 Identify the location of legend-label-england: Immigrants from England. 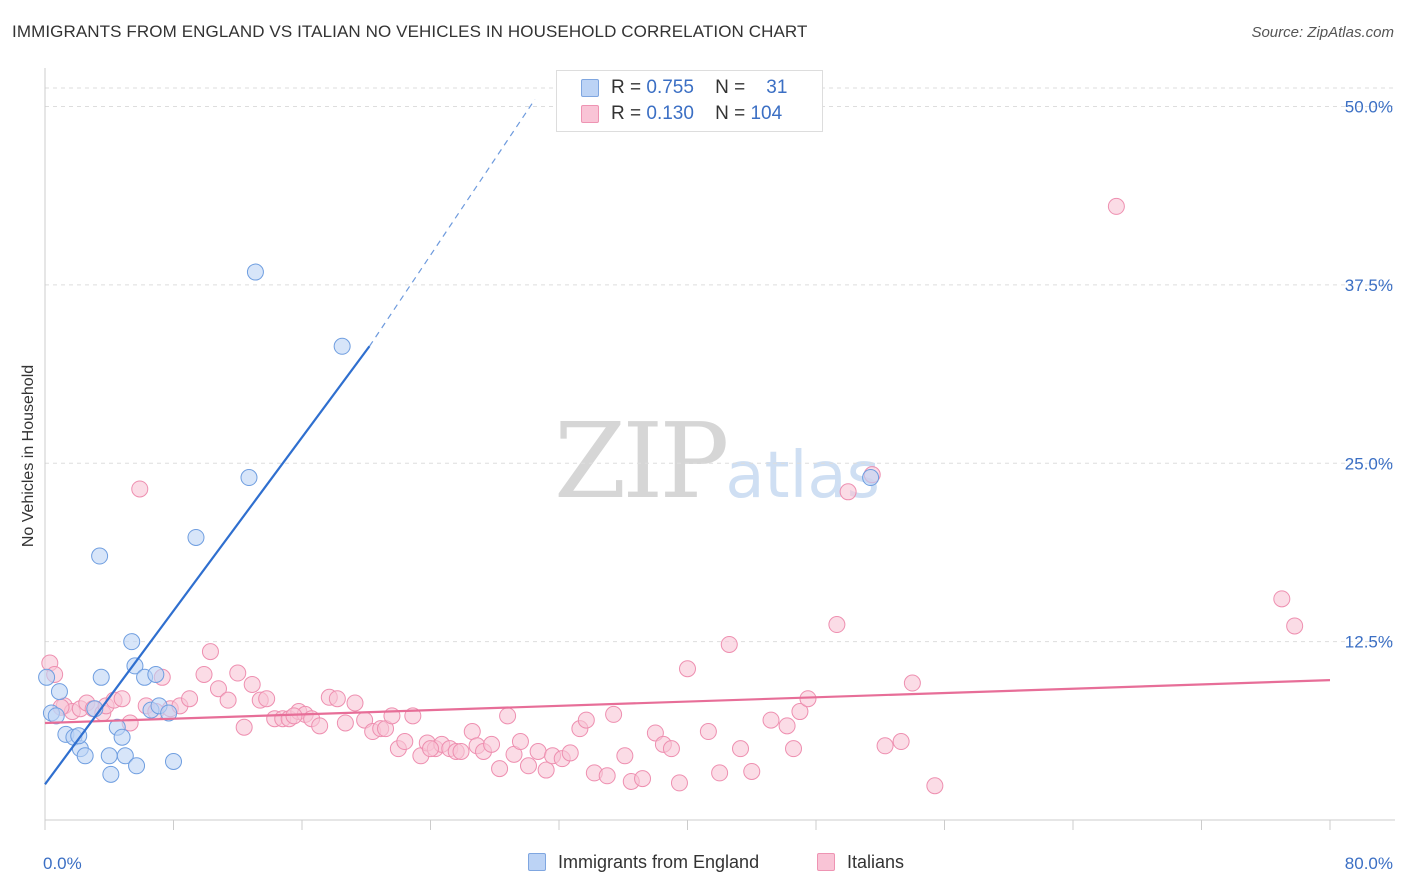
(659, 862).